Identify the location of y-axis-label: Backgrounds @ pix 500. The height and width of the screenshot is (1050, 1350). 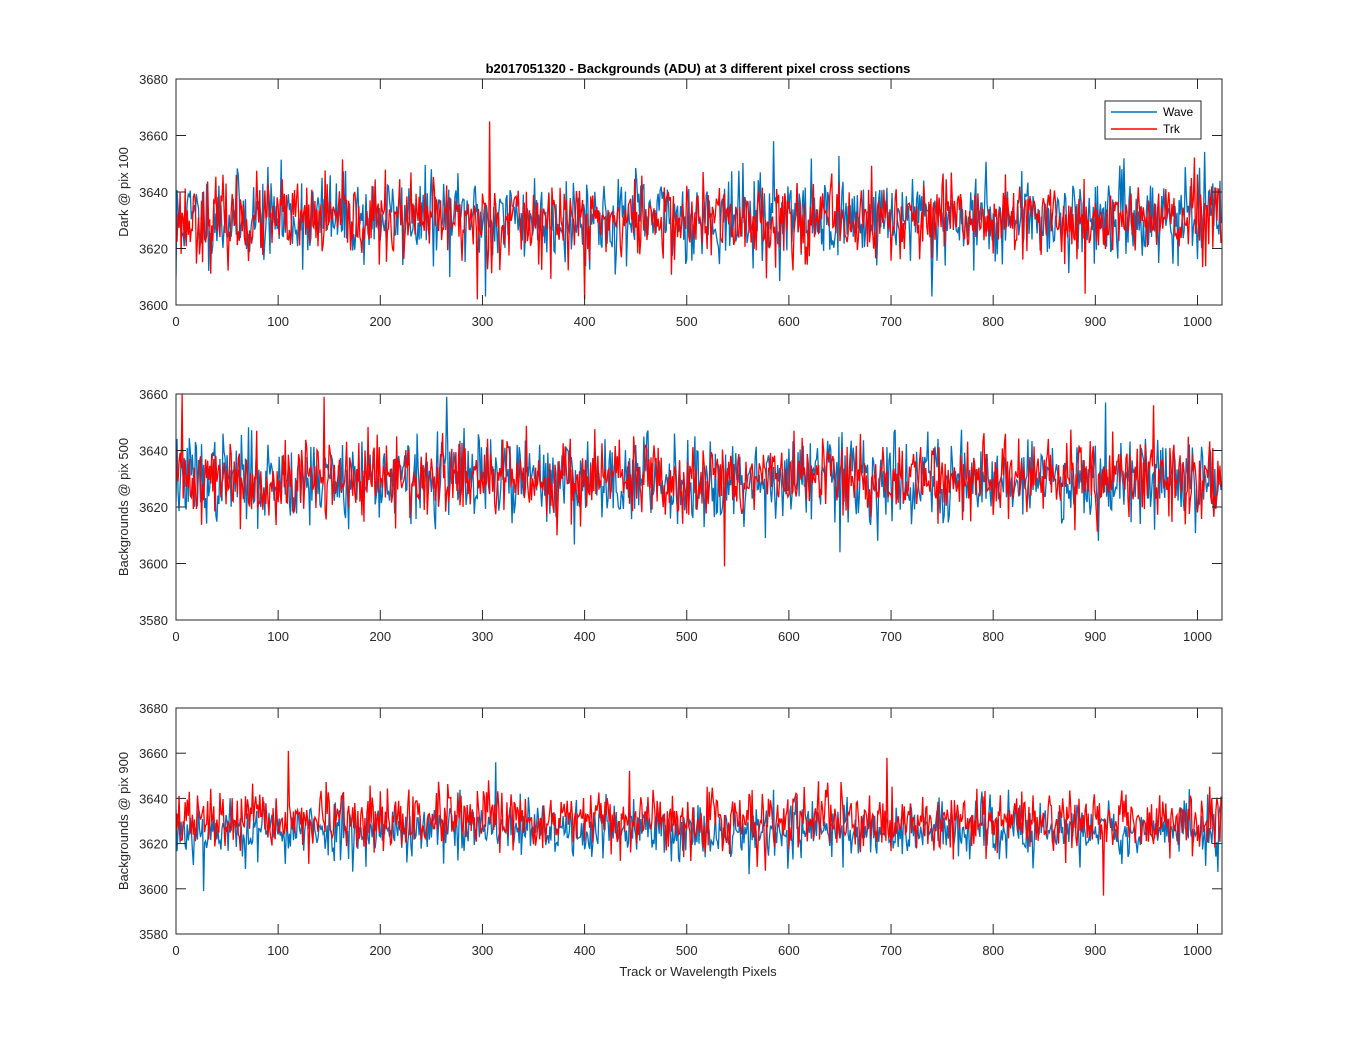
(123, 507).